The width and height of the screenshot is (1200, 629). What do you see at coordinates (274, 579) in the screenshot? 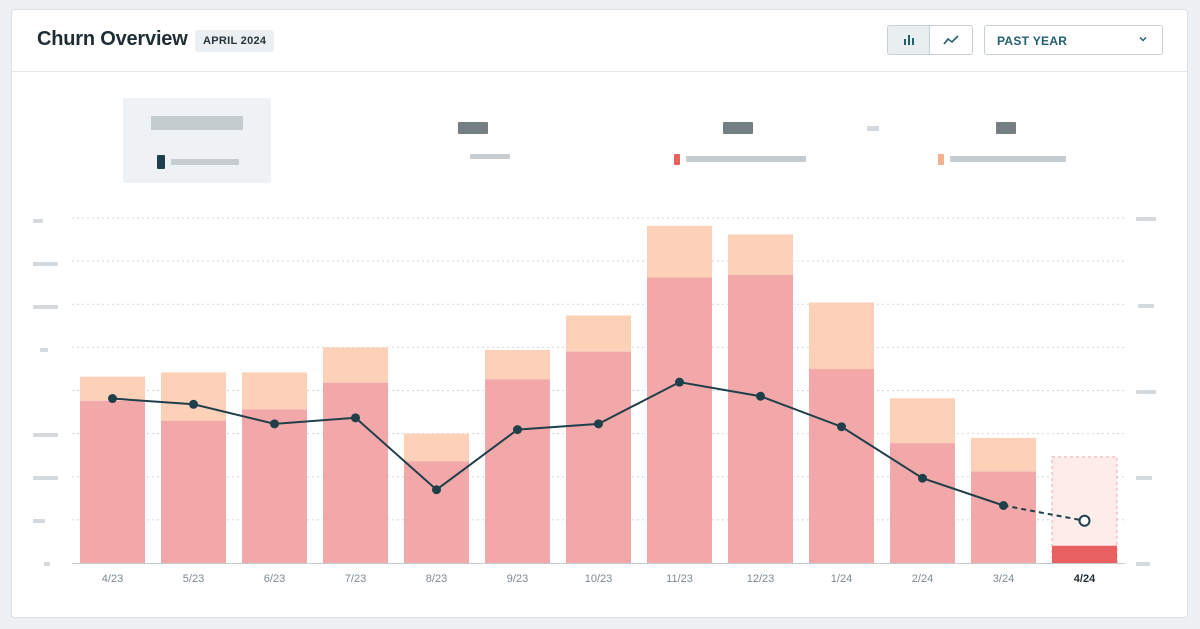
I see `x-tick-label: 6/23` at bounding box center [274, 579].